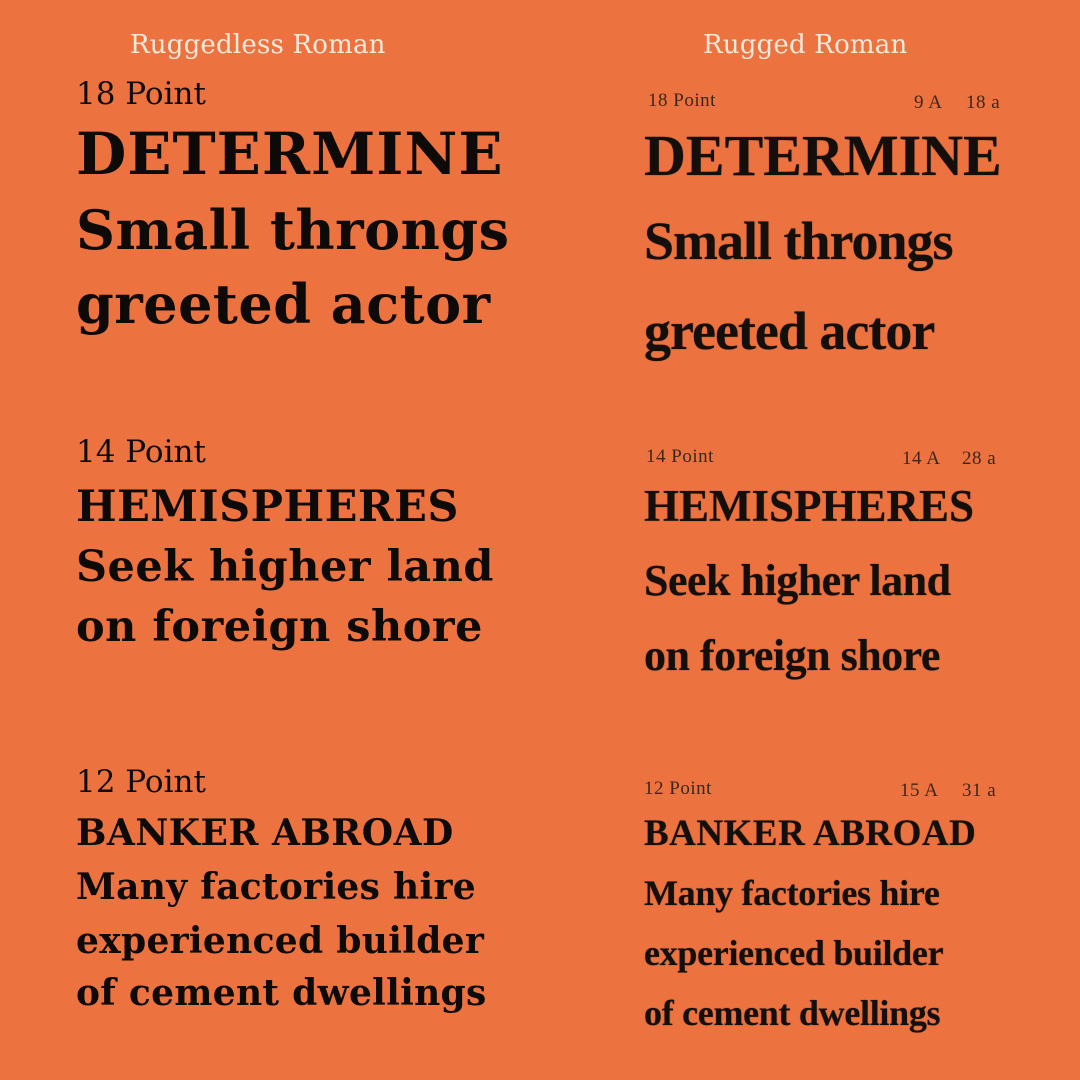 This screenshot has height=1080, width=1080. What do you see at coordinates (258, 45) in the screenshot?
I see `left-column-title: Ruggedless Roman` at bounding box center [258, 45].